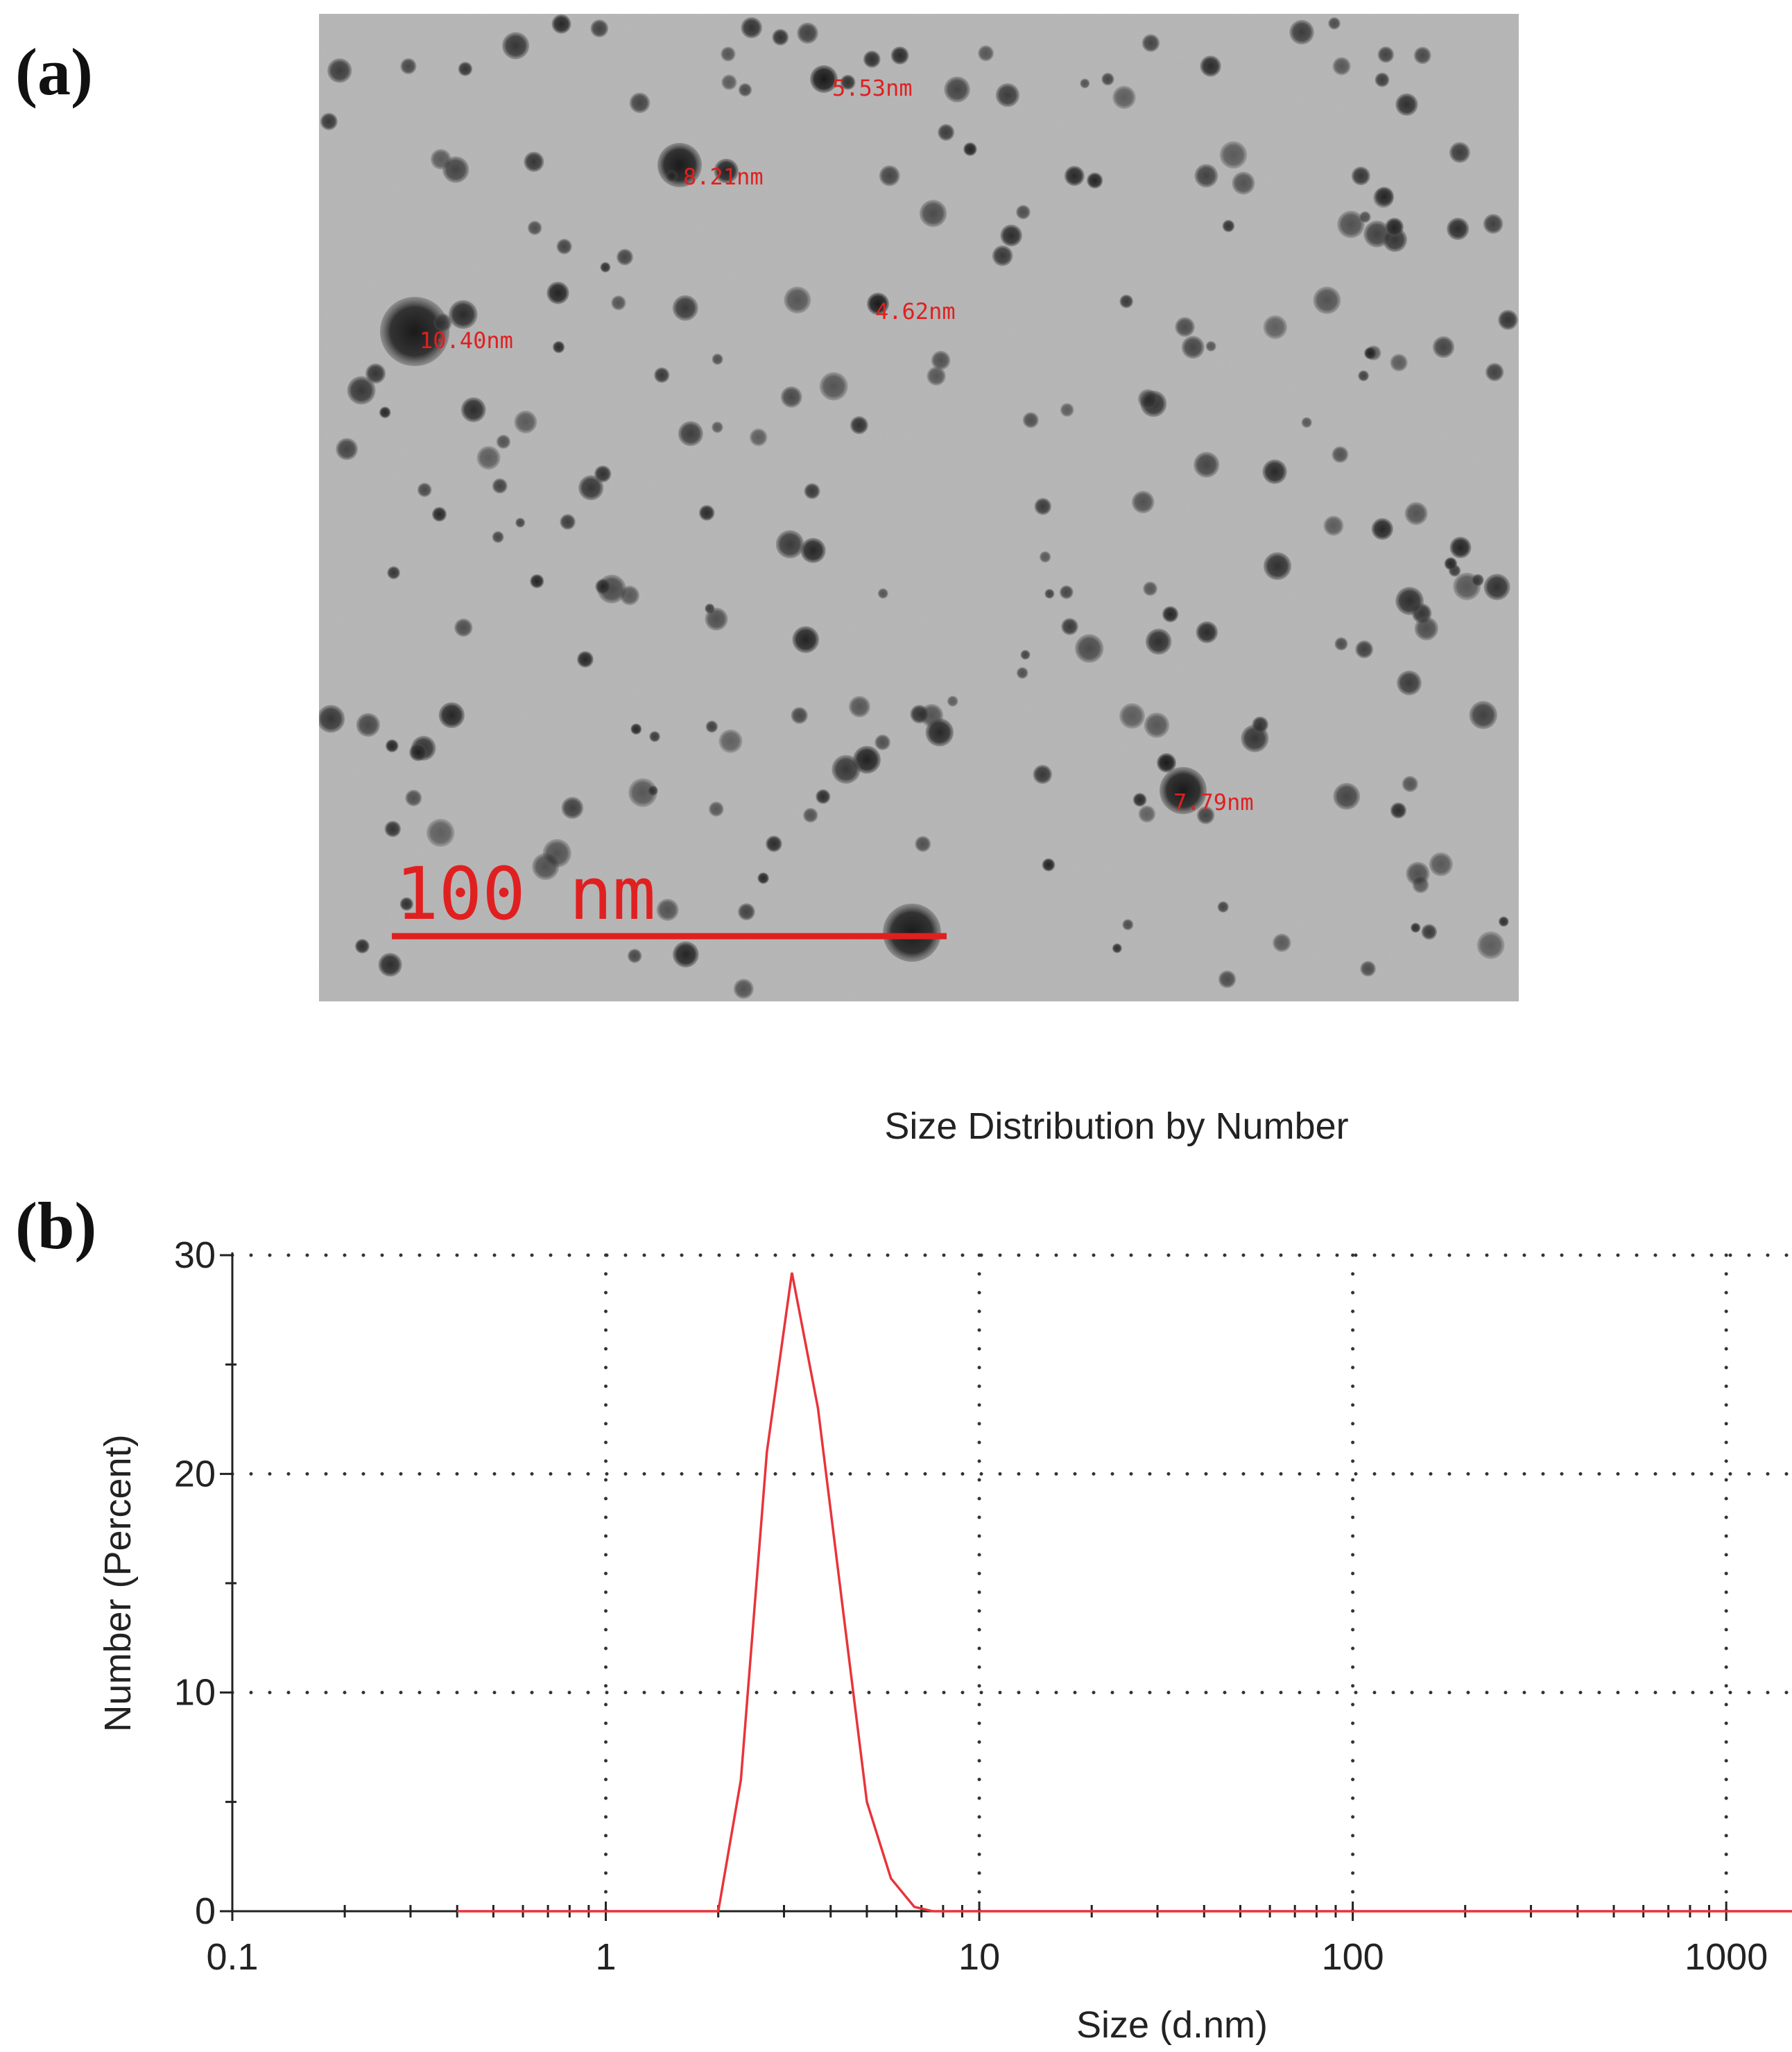 The image size is (1792, 2052). Describe the element at coordinates (467, 340) in the screenshot. I see `measurement-label: 10.40nm` at that location.